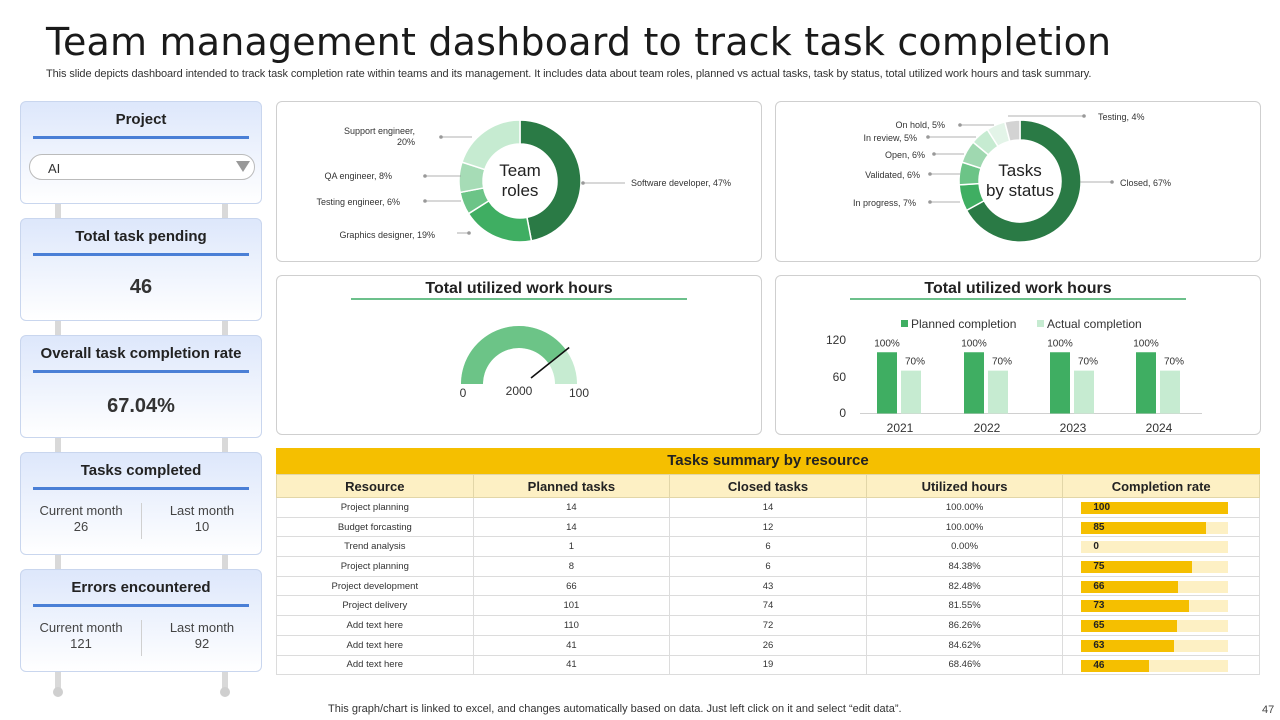 The height and width of the screenshot is (720, 1280). Describe the element at coordinates (571, 547) in the screenshot. I see `planned-cell: 1` at that location.